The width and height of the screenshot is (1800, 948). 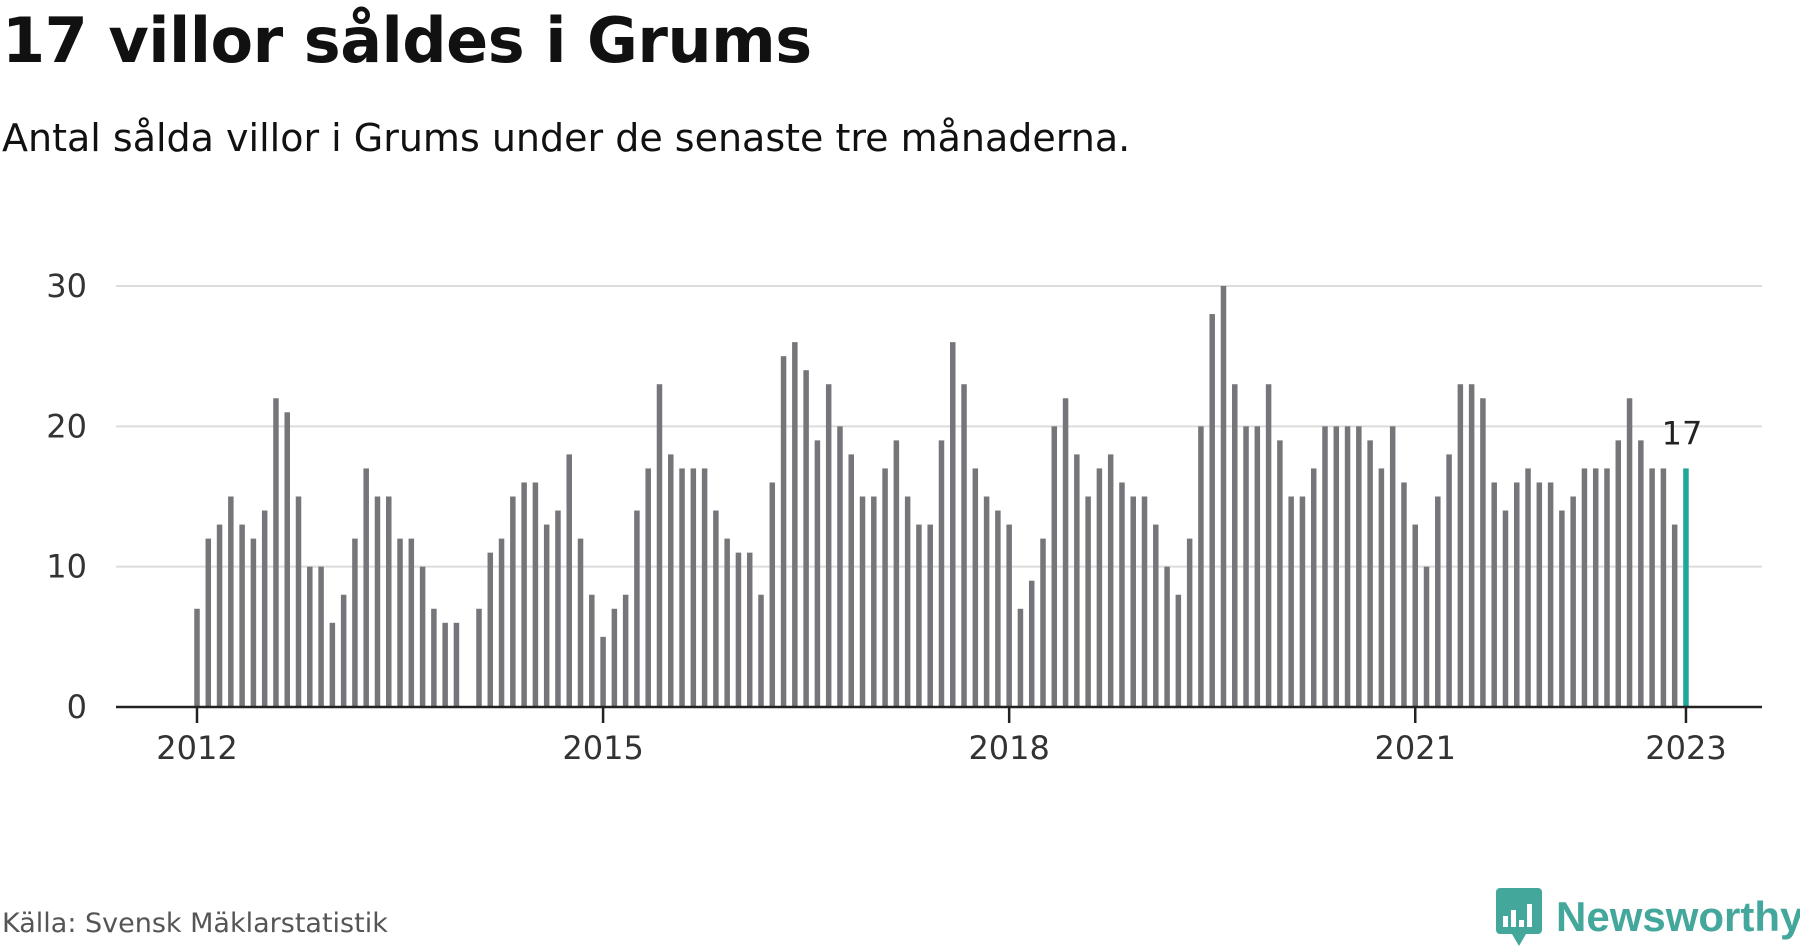 I want to click on highlight-value-label: 17, so click(x=1682, y=433).